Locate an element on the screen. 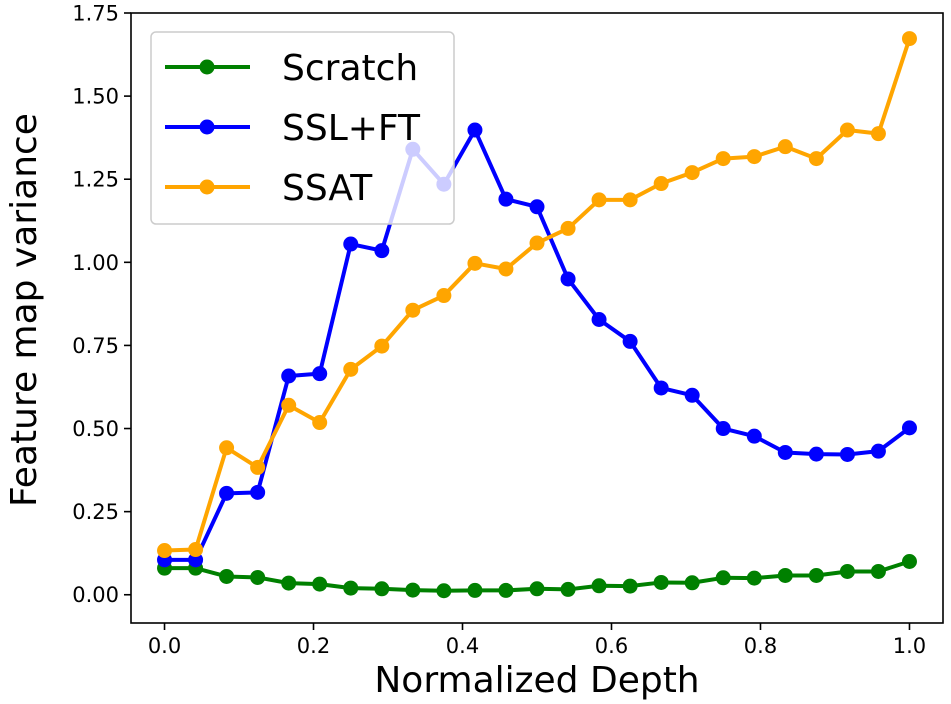 The height and width of the screenshot is (704, 951). y-tick-label: 1.75 is located at coordinates (95, 14).